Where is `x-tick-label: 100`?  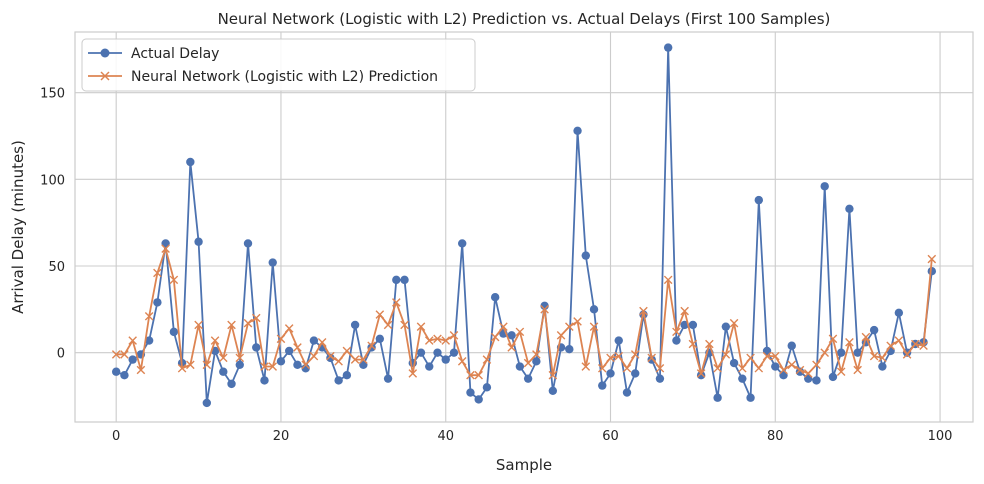
x-tick-label: 100 is located at coordinates (940, 436).